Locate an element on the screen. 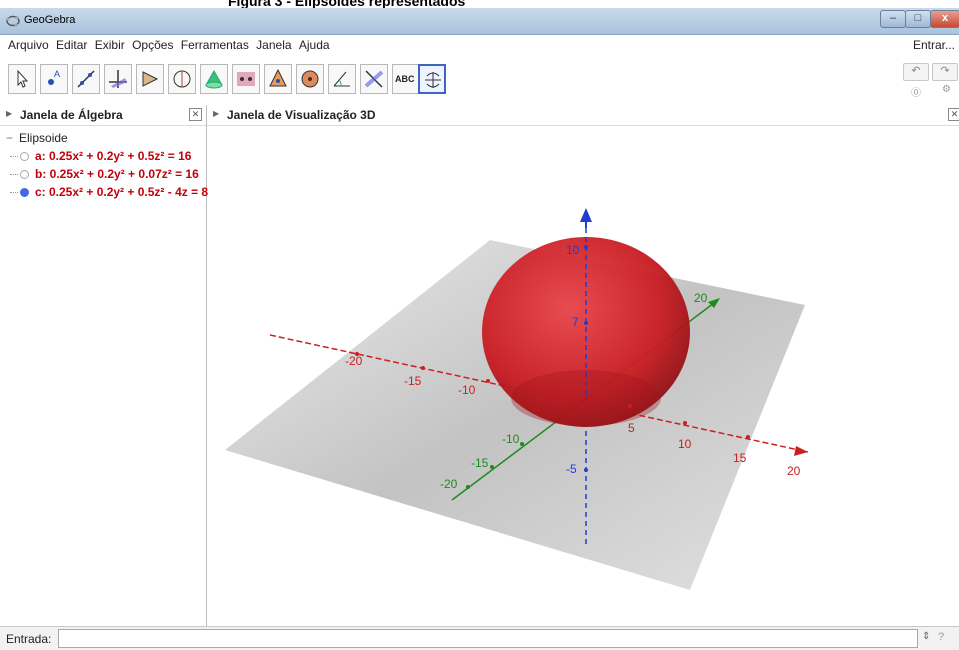 The image size is (959, 650). algebra-object-b: b: 0.25x² + 0.2y² + 0.07z² = 16 is located at coordinates (104, 174).